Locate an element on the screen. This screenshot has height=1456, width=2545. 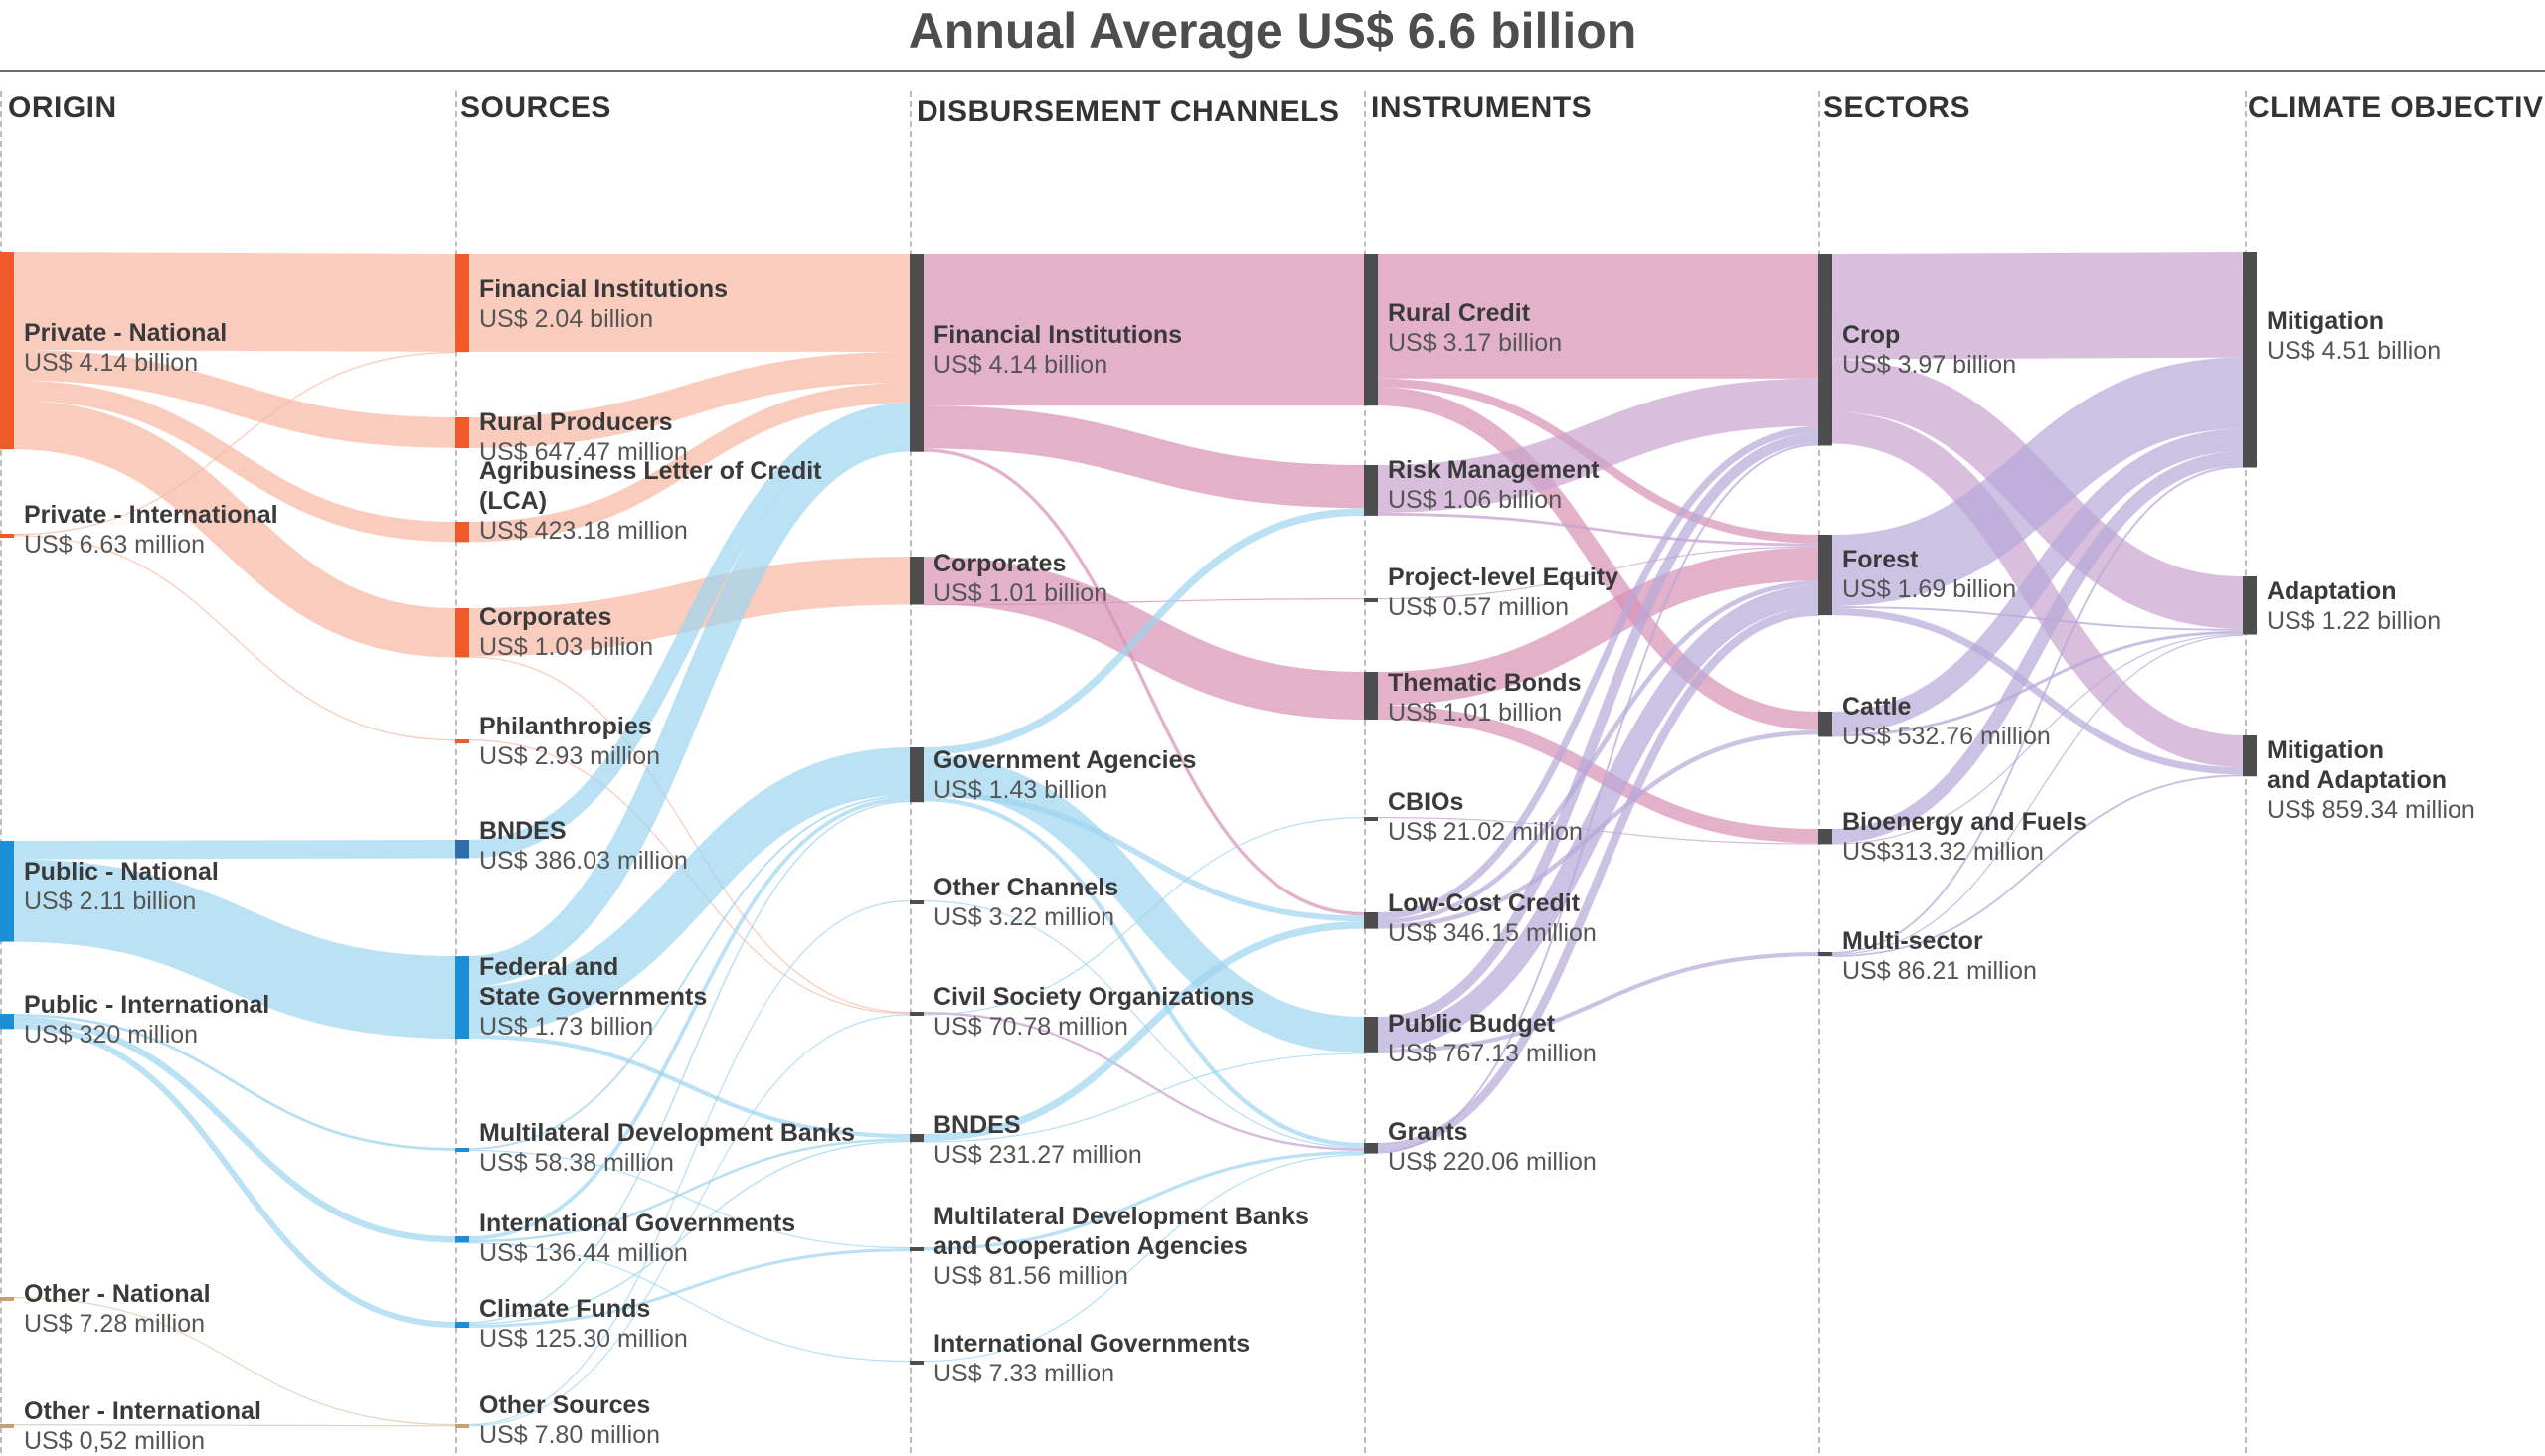
node-bar-s_os is located at coordinates (462, 1426).